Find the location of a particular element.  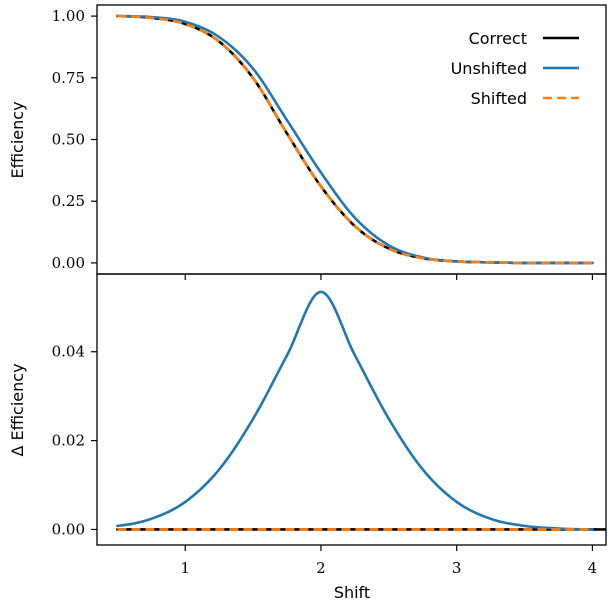

legend: Correct Unshifted Shifted is located at coordinates (515, 68).